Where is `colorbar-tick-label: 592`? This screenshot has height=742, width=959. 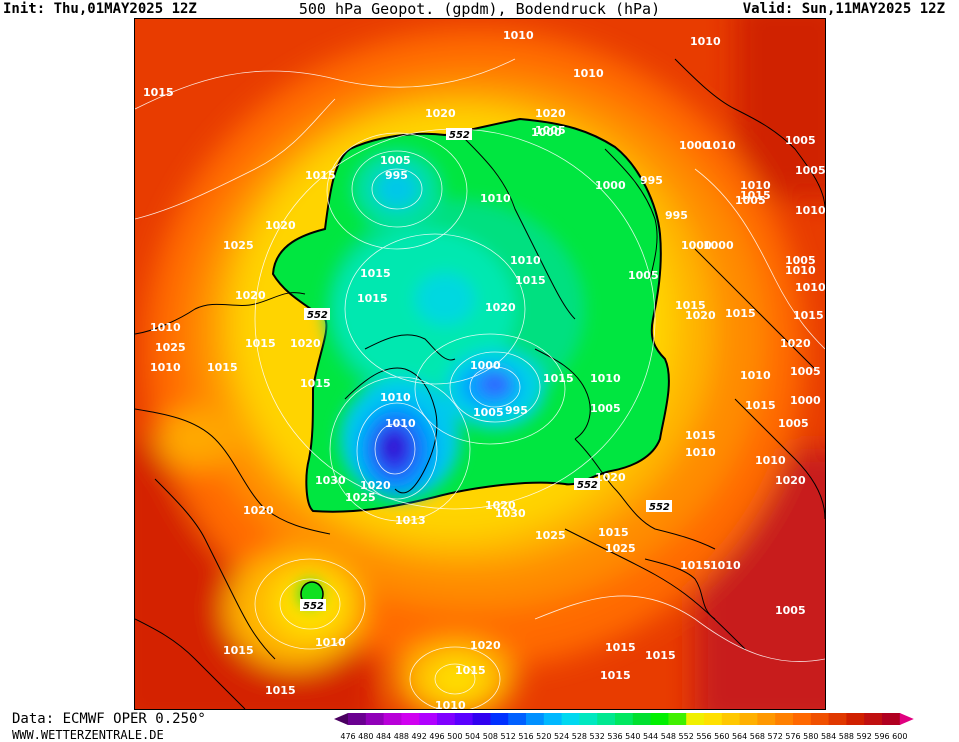 colorbar-tick-label: 592 is located at coordinates (864, 736).